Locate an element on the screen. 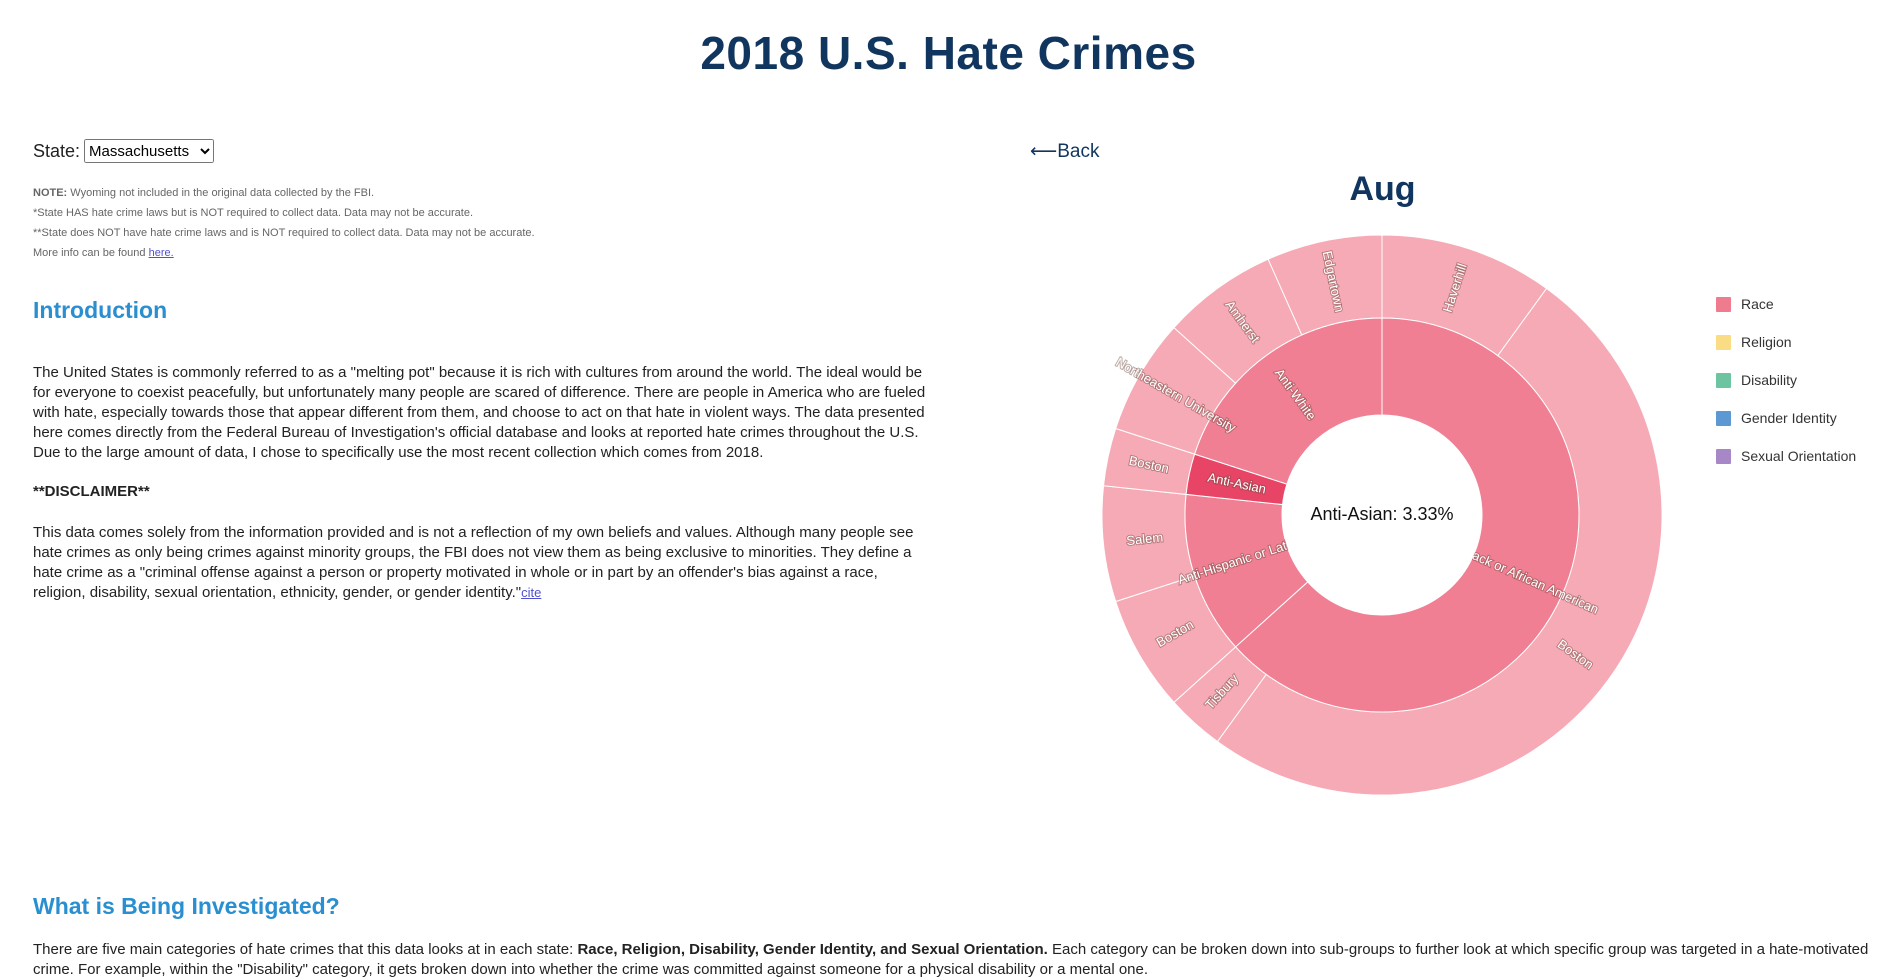  legend-label: Sexual Orientation is located at coordinates (1799, 456).